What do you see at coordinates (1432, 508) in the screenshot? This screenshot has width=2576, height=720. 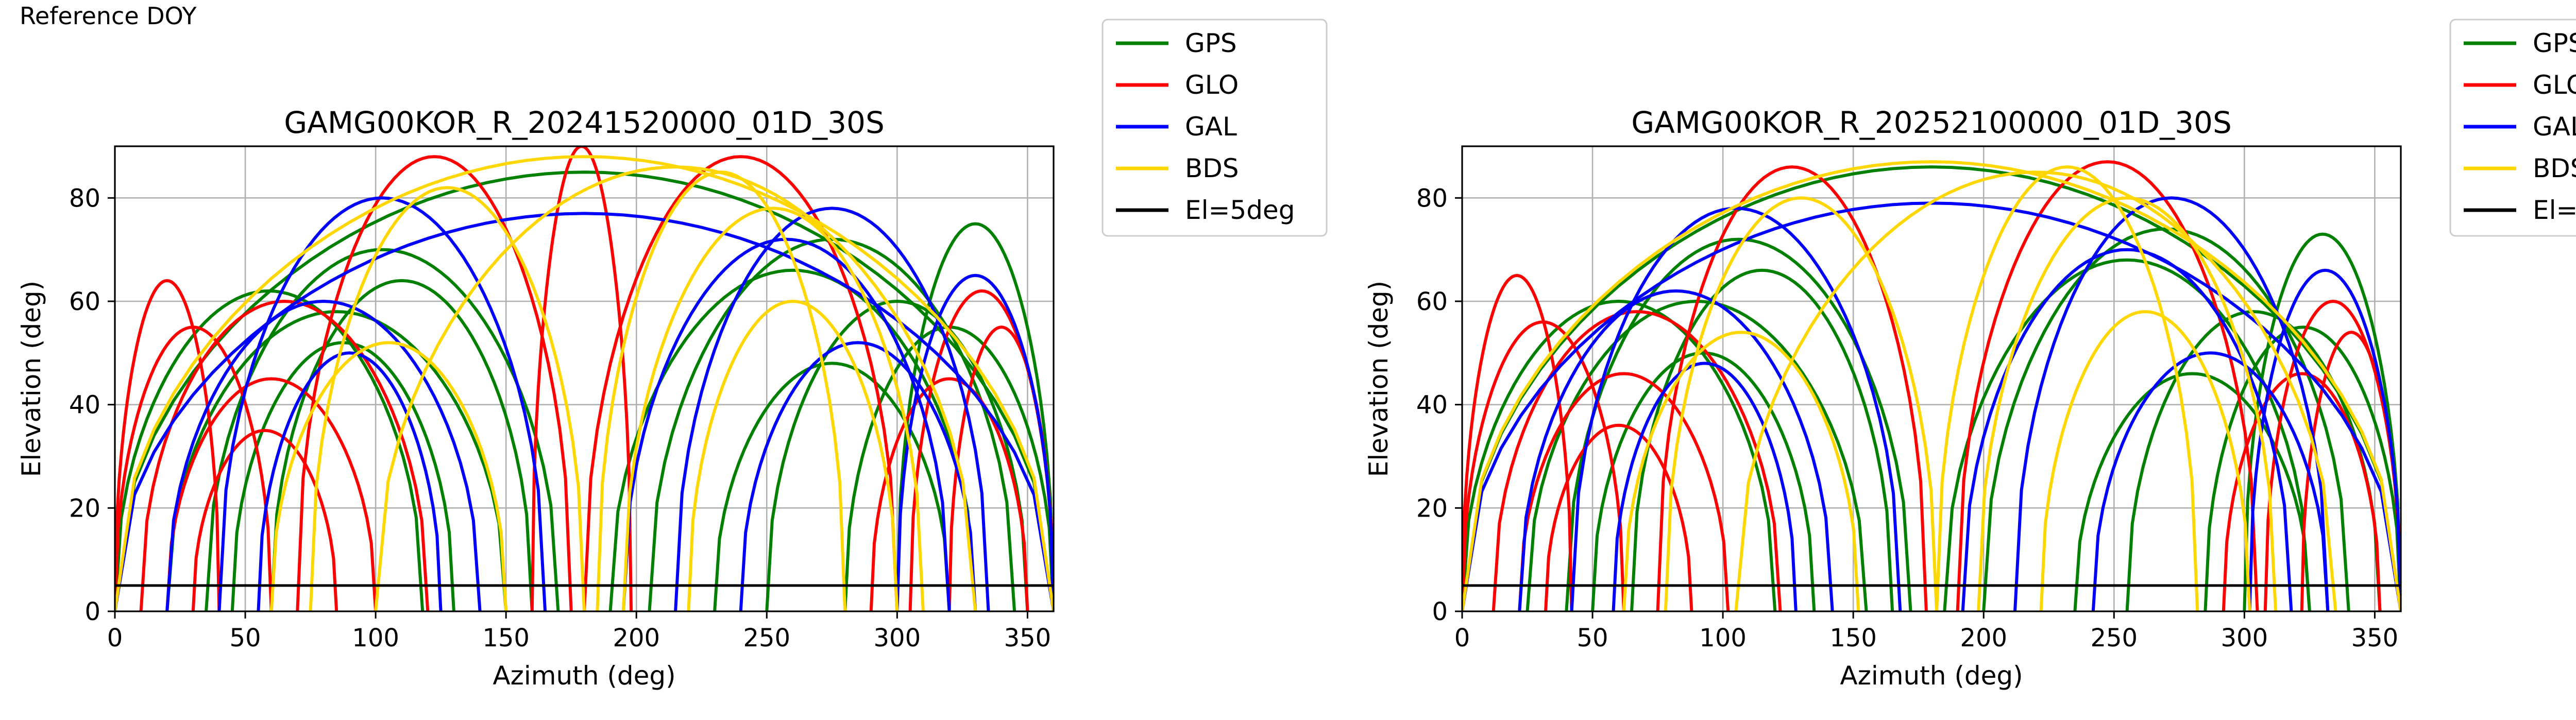 I see `y-tick-label: 20` at bounding box center [1432, 508].